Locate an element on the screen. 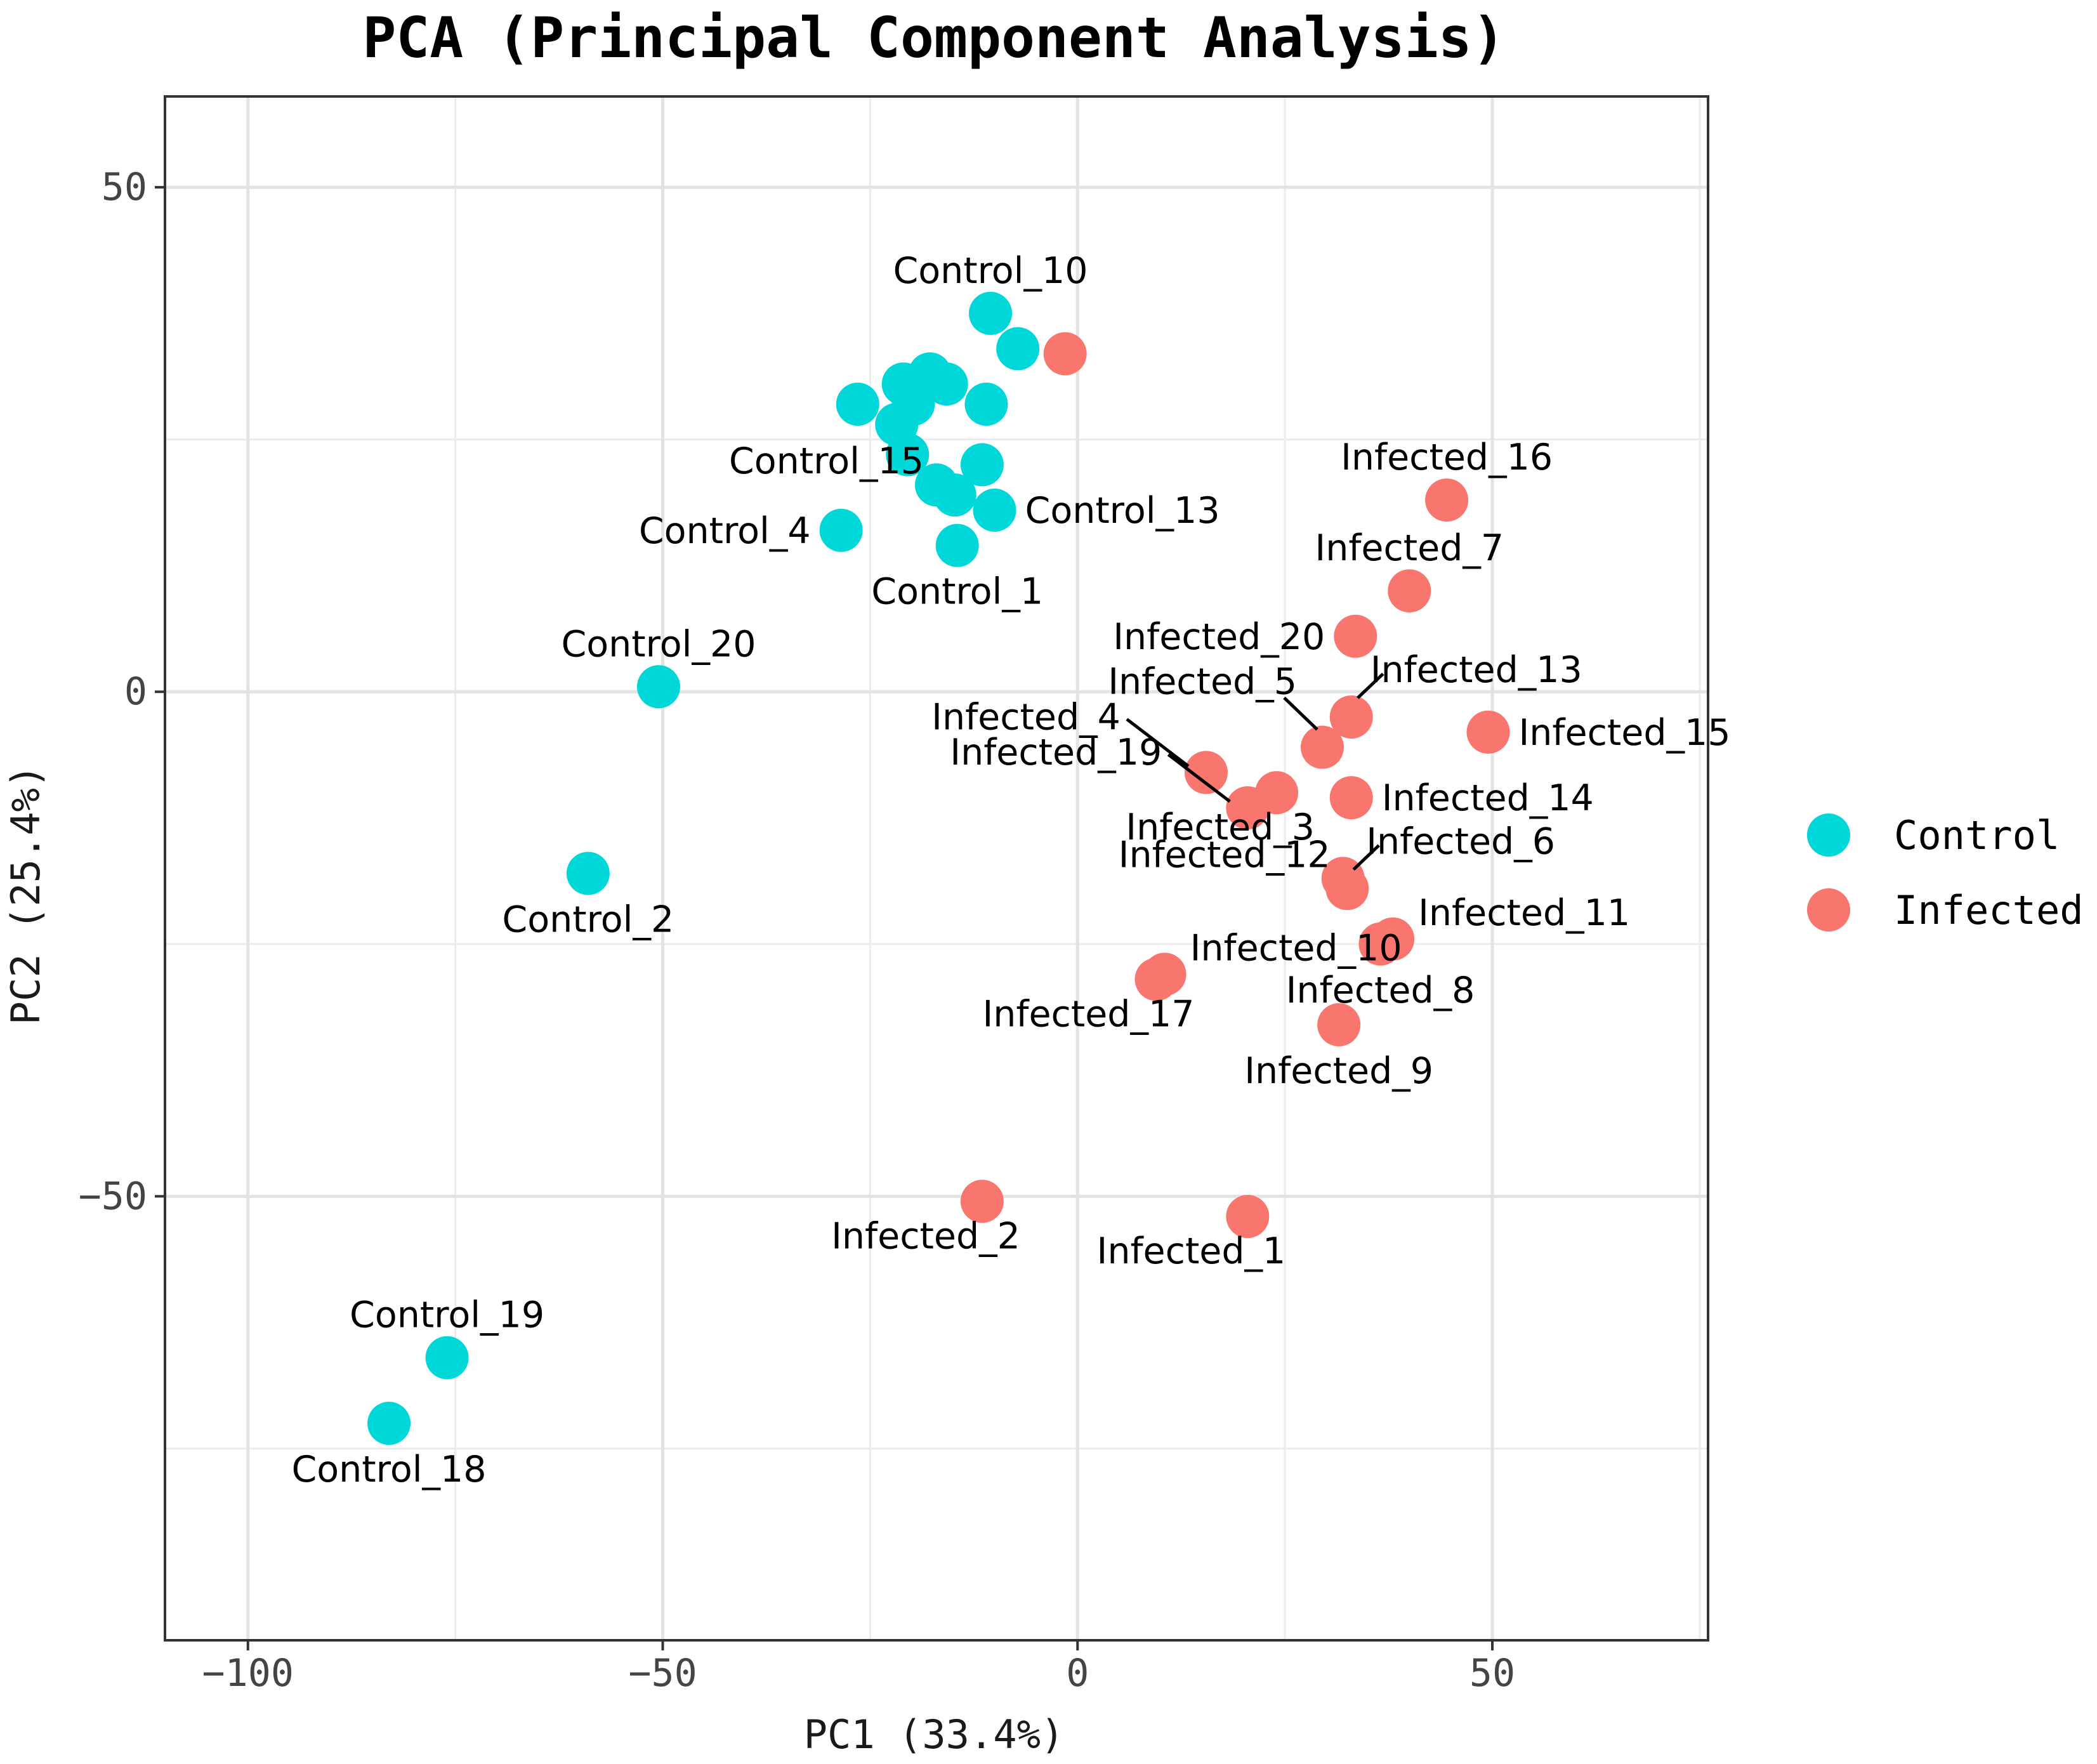 This screenshot has height=1764, width=2097. point-label: Infected_12 is located at coordinates (1225, 855).